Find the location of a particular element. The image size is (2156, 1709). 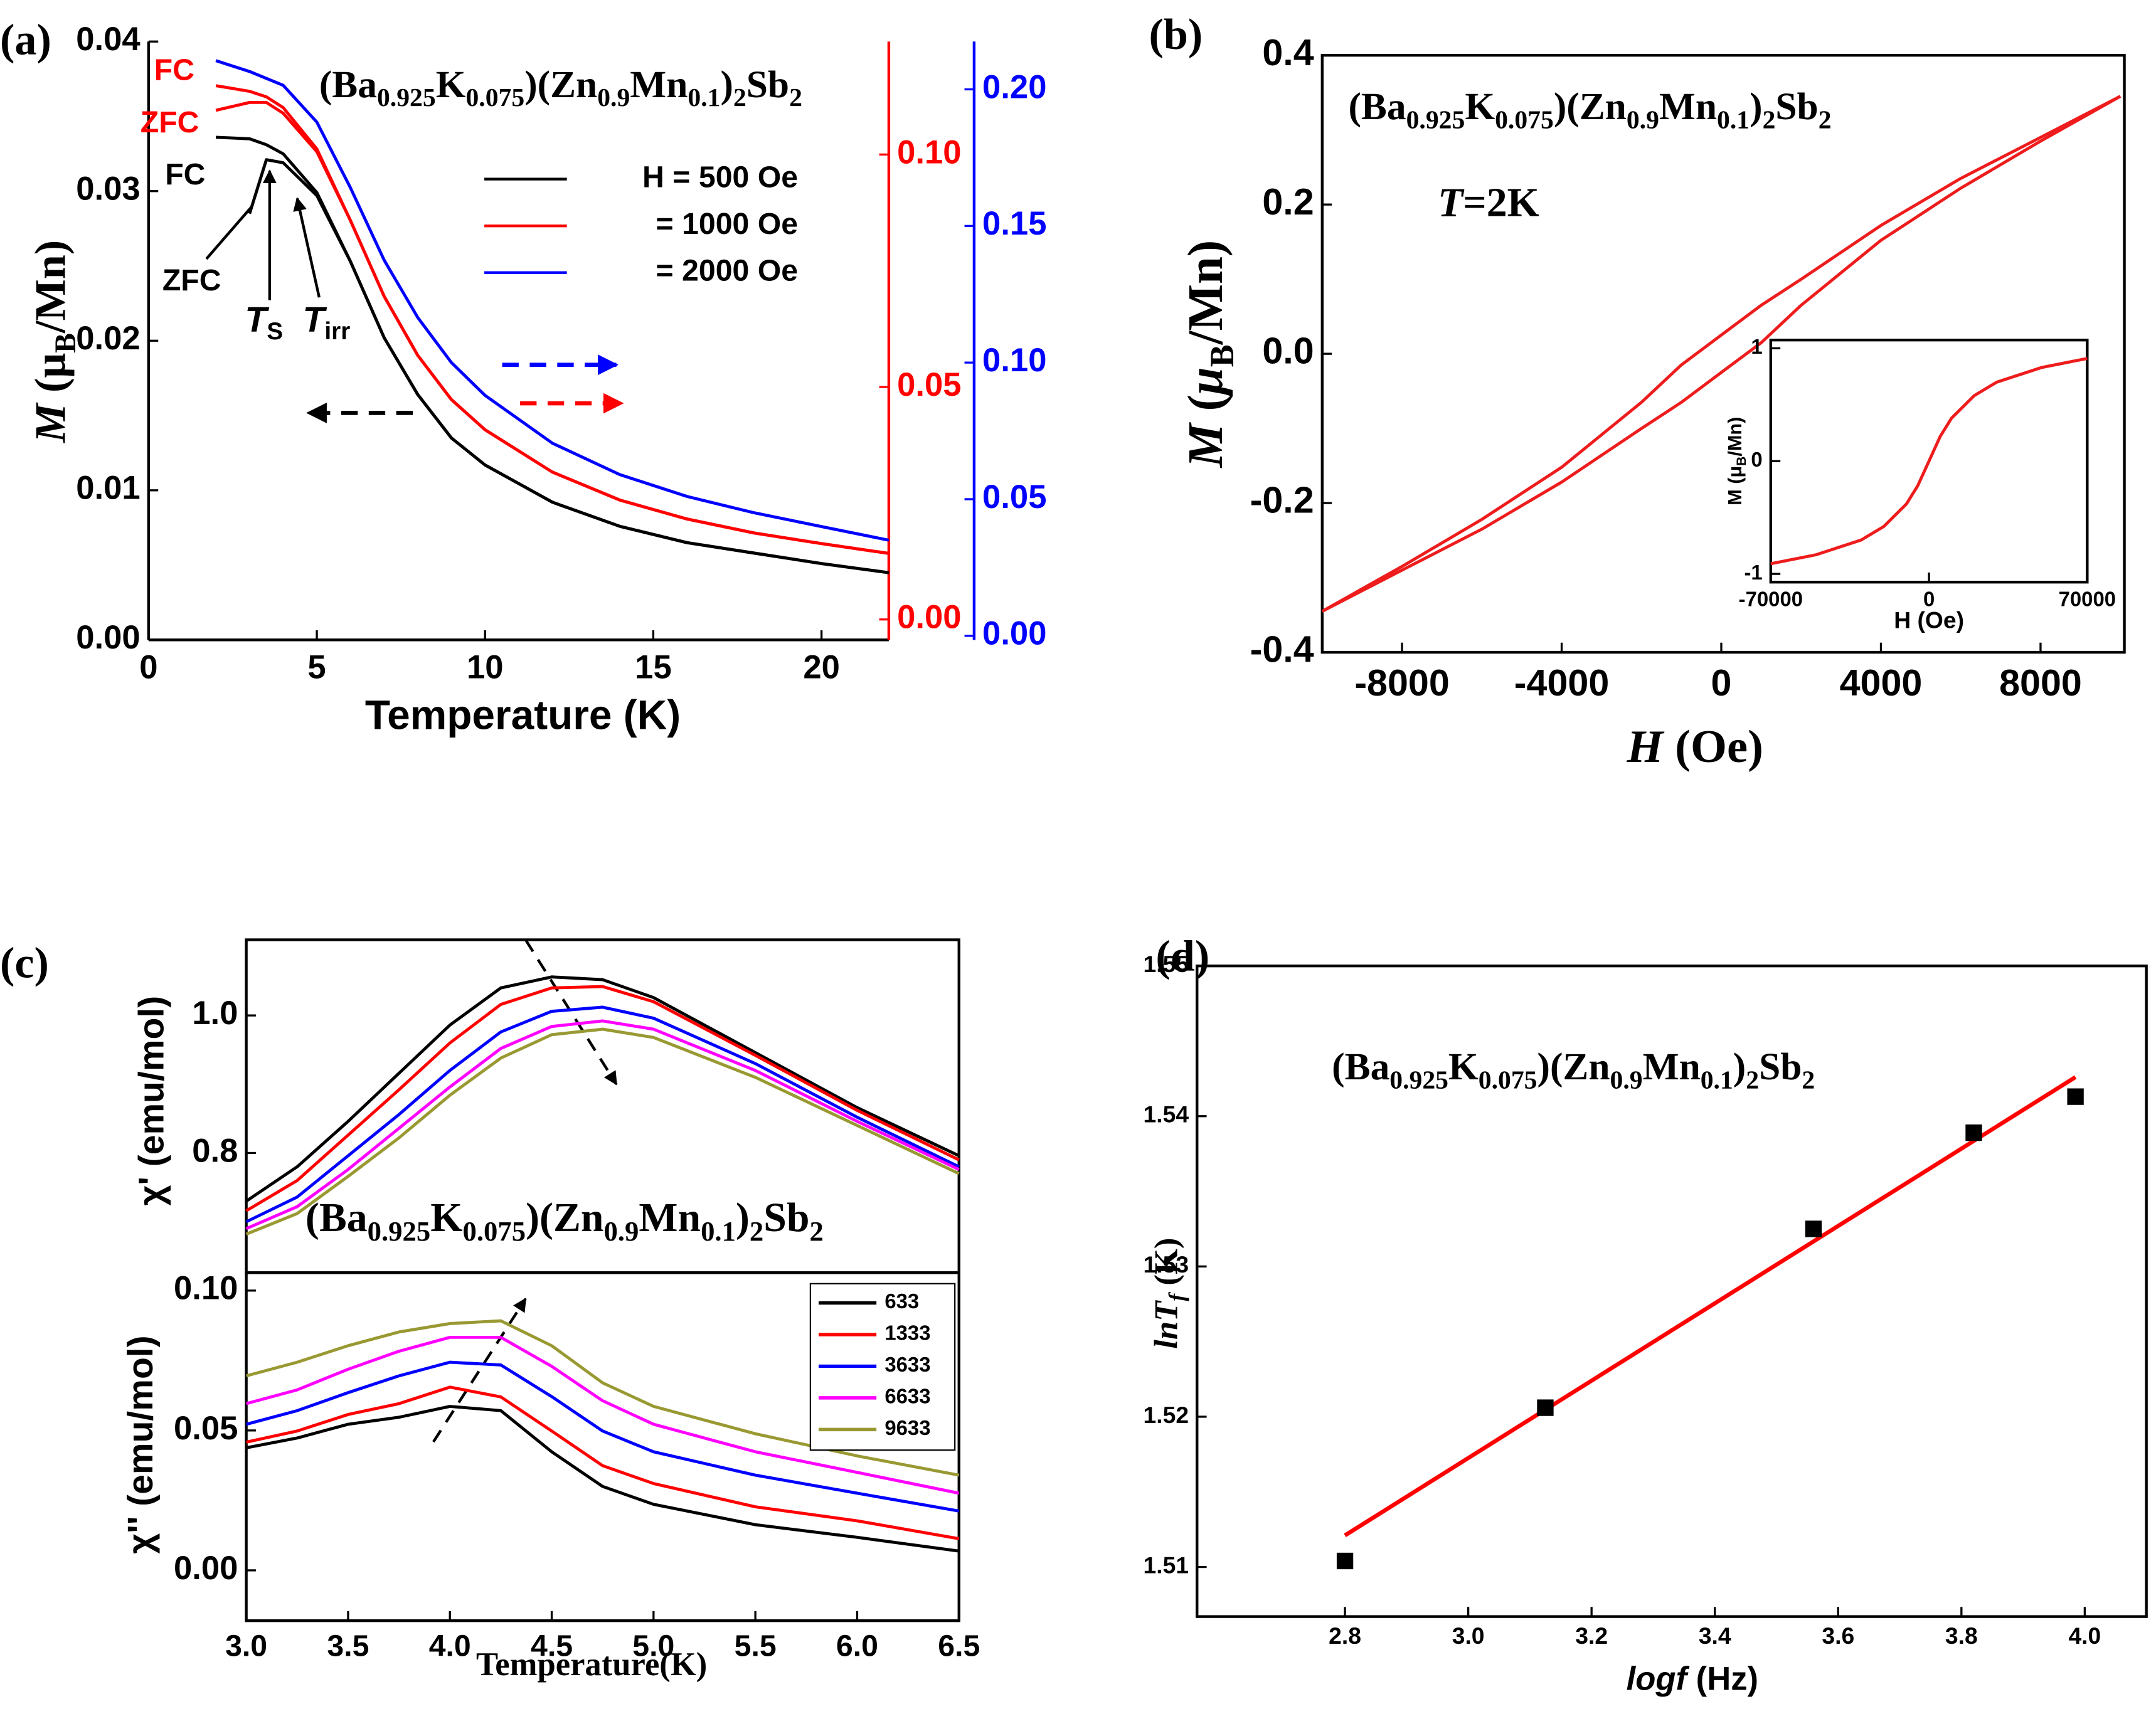

text-part: ZFC is located at coordinates (170, 122).